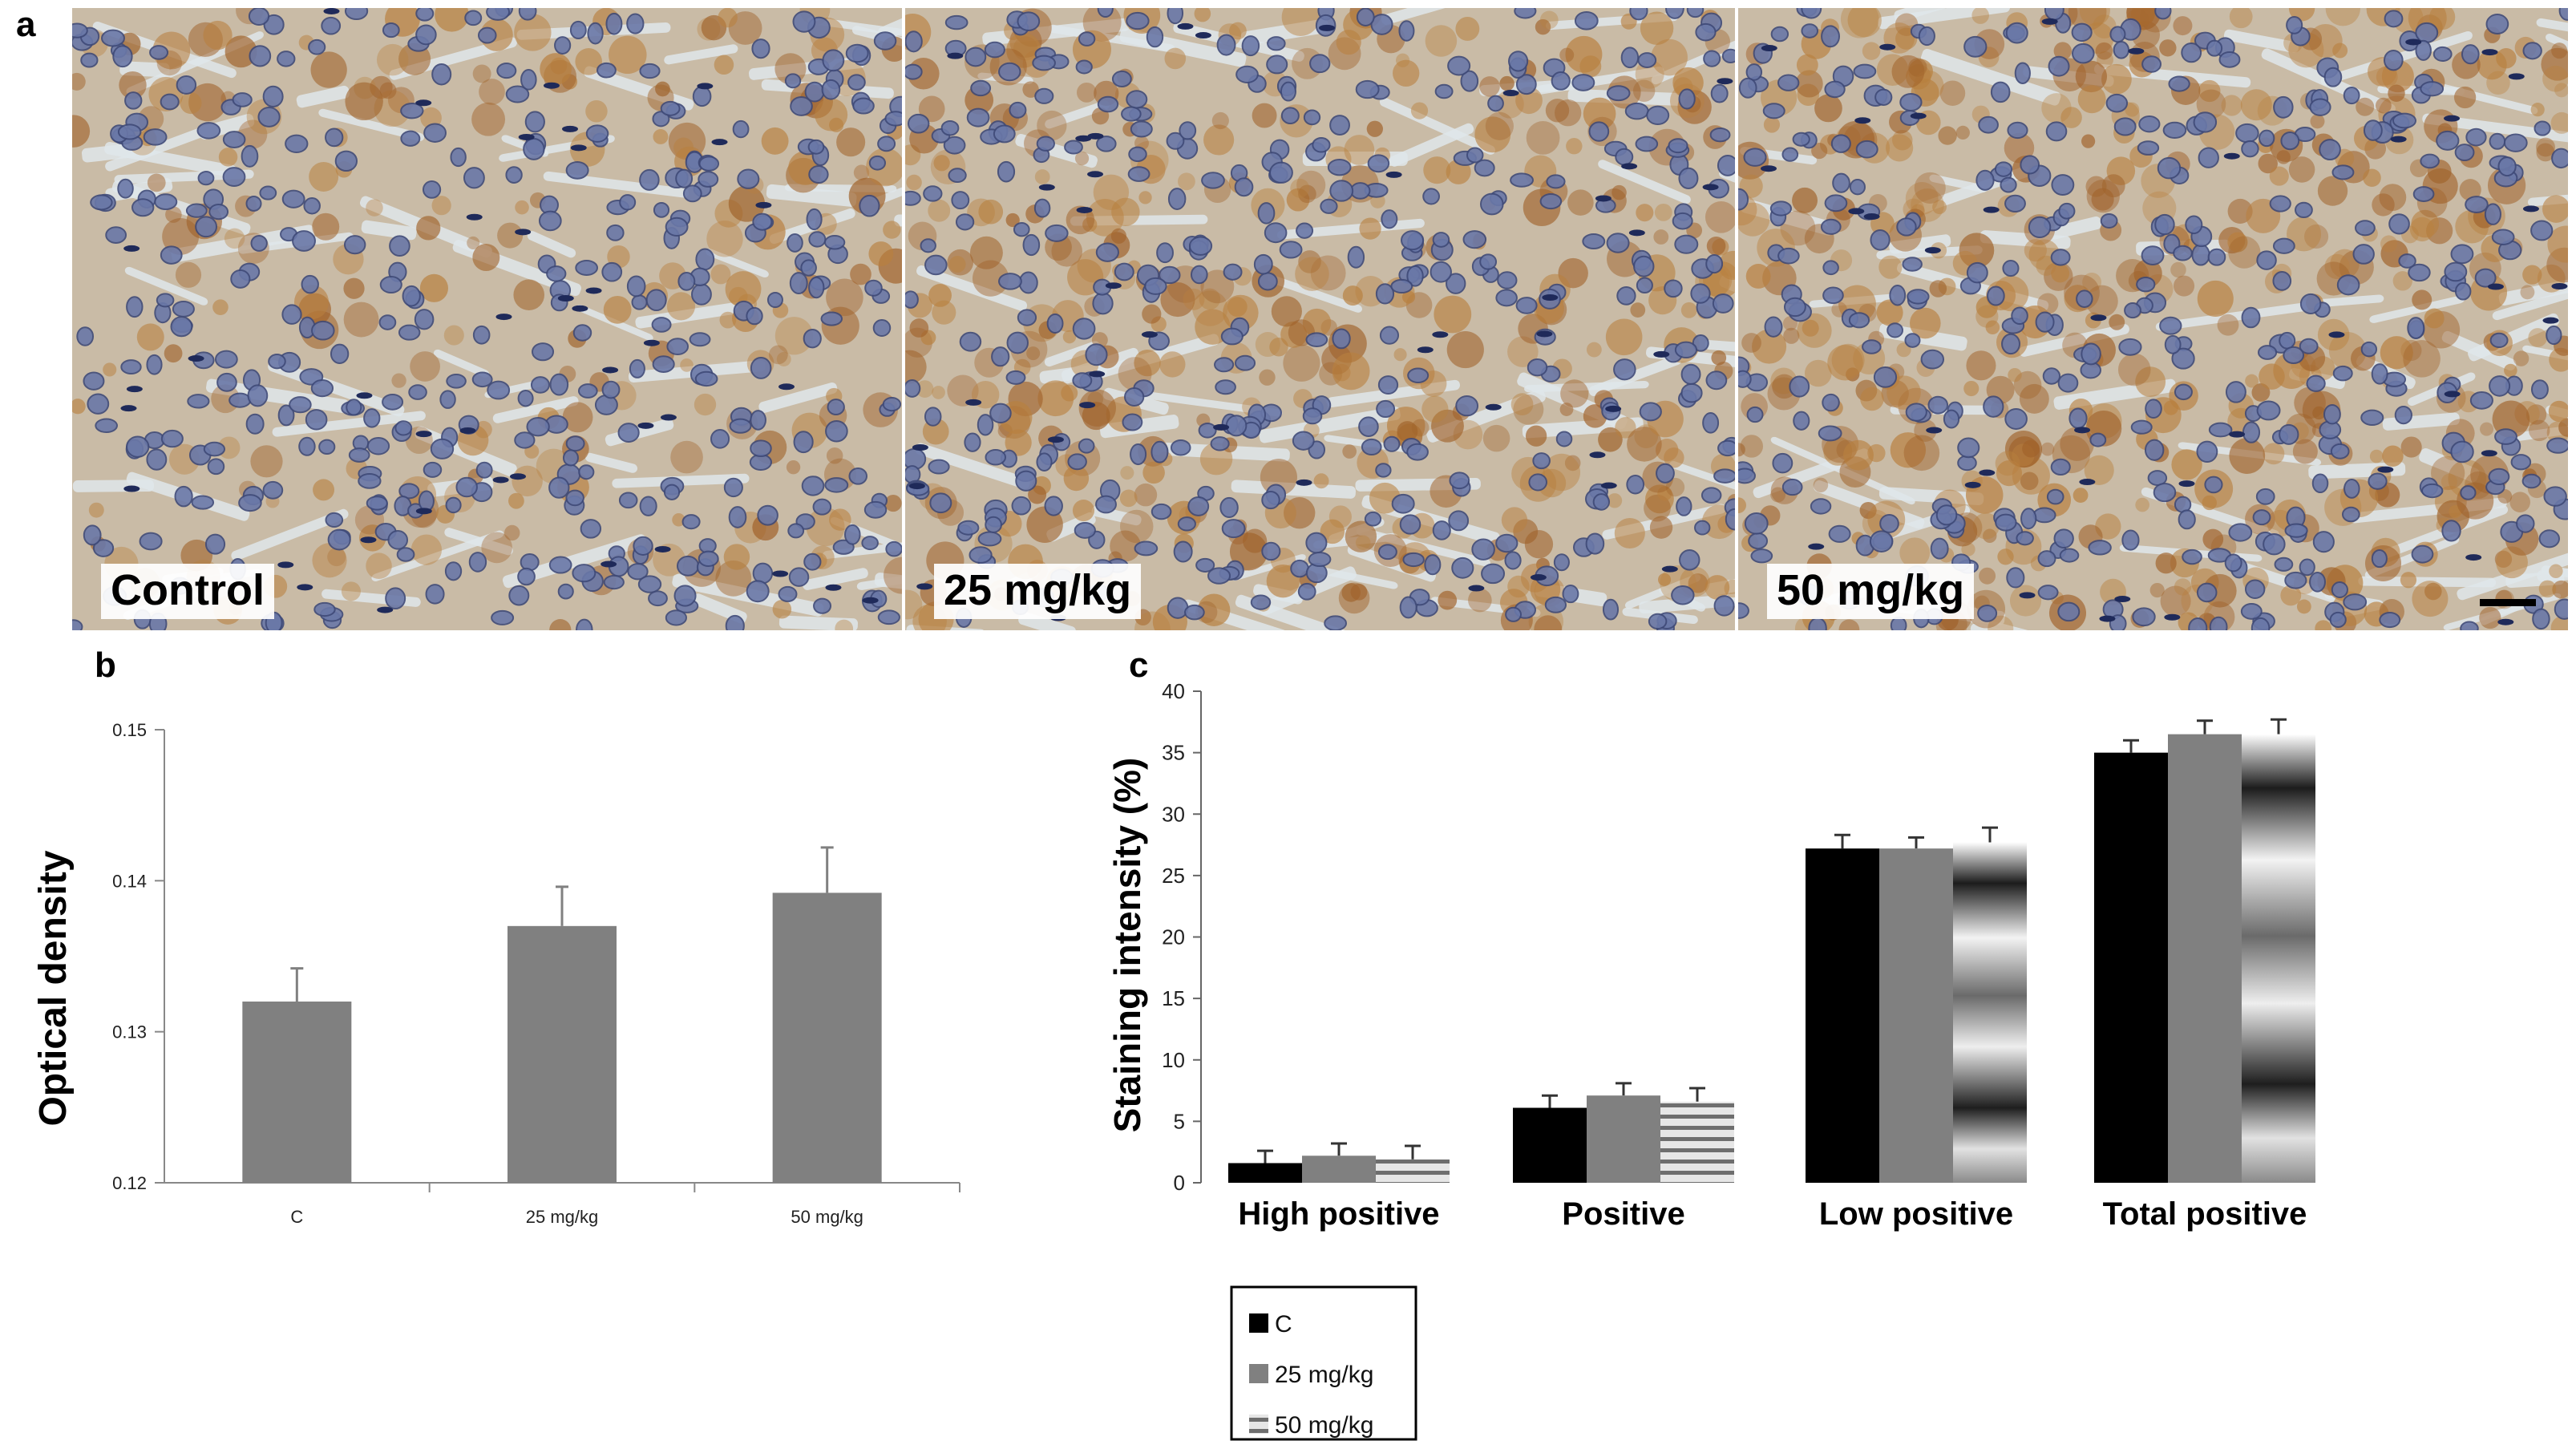 The width and height of the screenshot is (2576, 1453). I want to click on bar, so click(1916, 1016).